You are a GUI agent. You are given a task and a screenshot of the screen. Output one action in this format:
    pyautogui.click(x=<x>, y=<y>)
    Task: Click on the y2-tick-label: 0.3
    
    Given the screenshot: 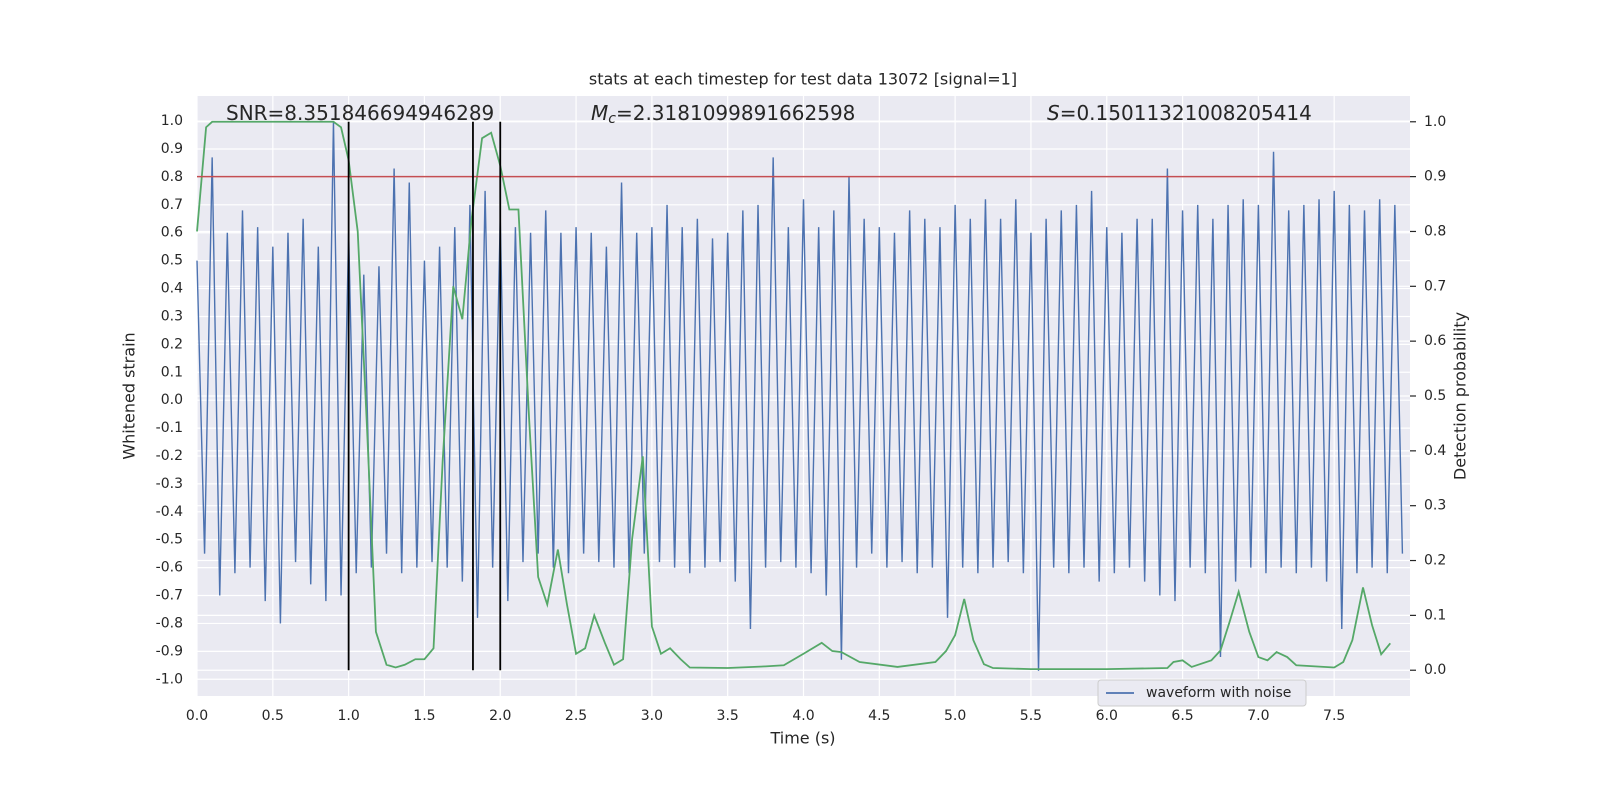 What is the action you would take?
    pyautogui.click(x=1435, y=506)
    